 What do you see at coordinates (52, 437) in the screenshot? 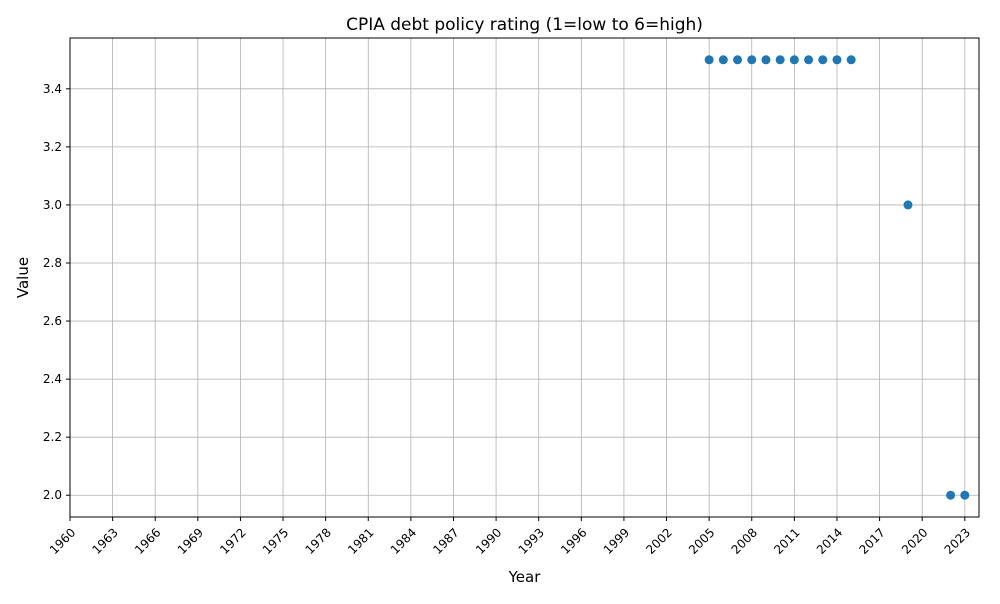
I see `y-tick-label: 2.2` at bounding box center [52, 437].